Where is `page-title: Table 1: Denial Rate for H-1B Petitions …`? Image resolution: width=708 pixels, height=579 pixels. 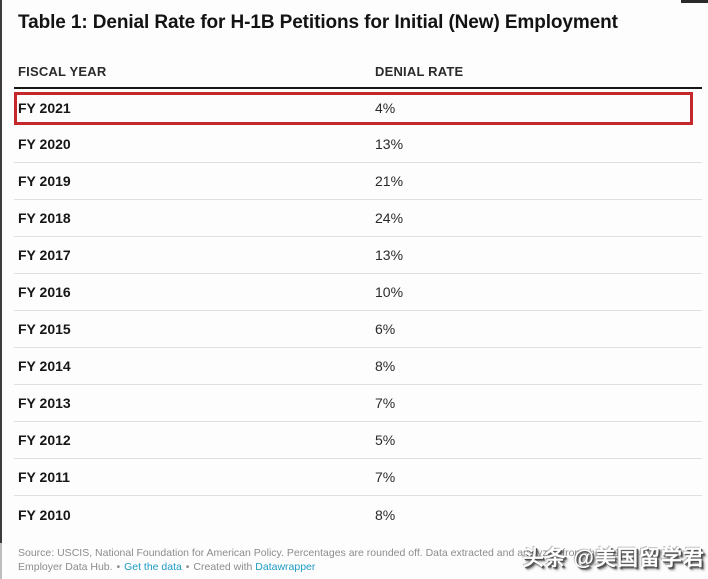 page-title: Table 1: Denial Rate for H-1B Petitions … is located at coordinates (318, 22).